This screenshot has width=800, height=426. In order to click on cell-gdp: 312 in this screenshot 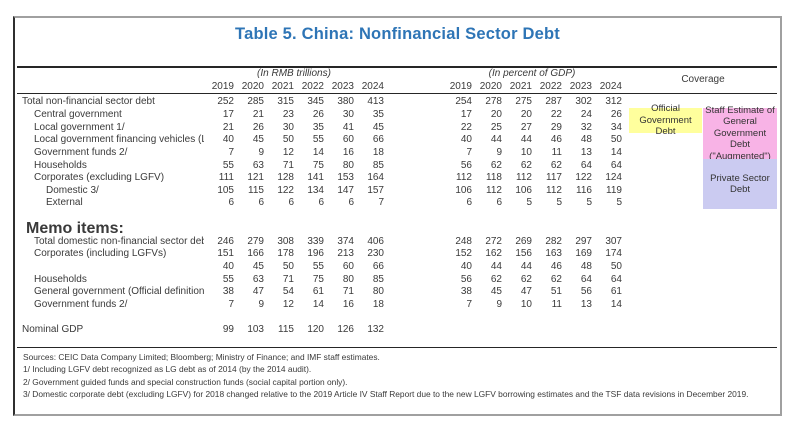, I will do `click(613, 102)`.